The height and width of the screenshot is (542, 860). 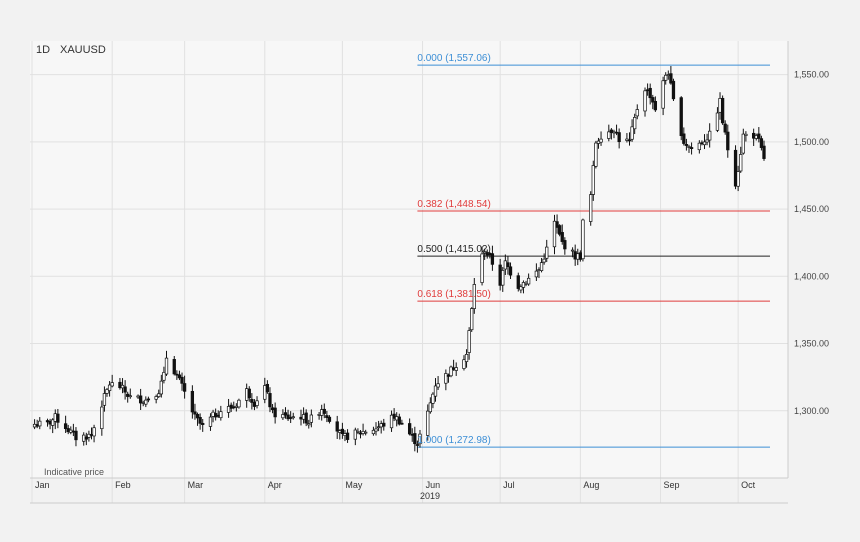 I want to click on y-tick-label: 1,550.00, so click(x=811, y=75).